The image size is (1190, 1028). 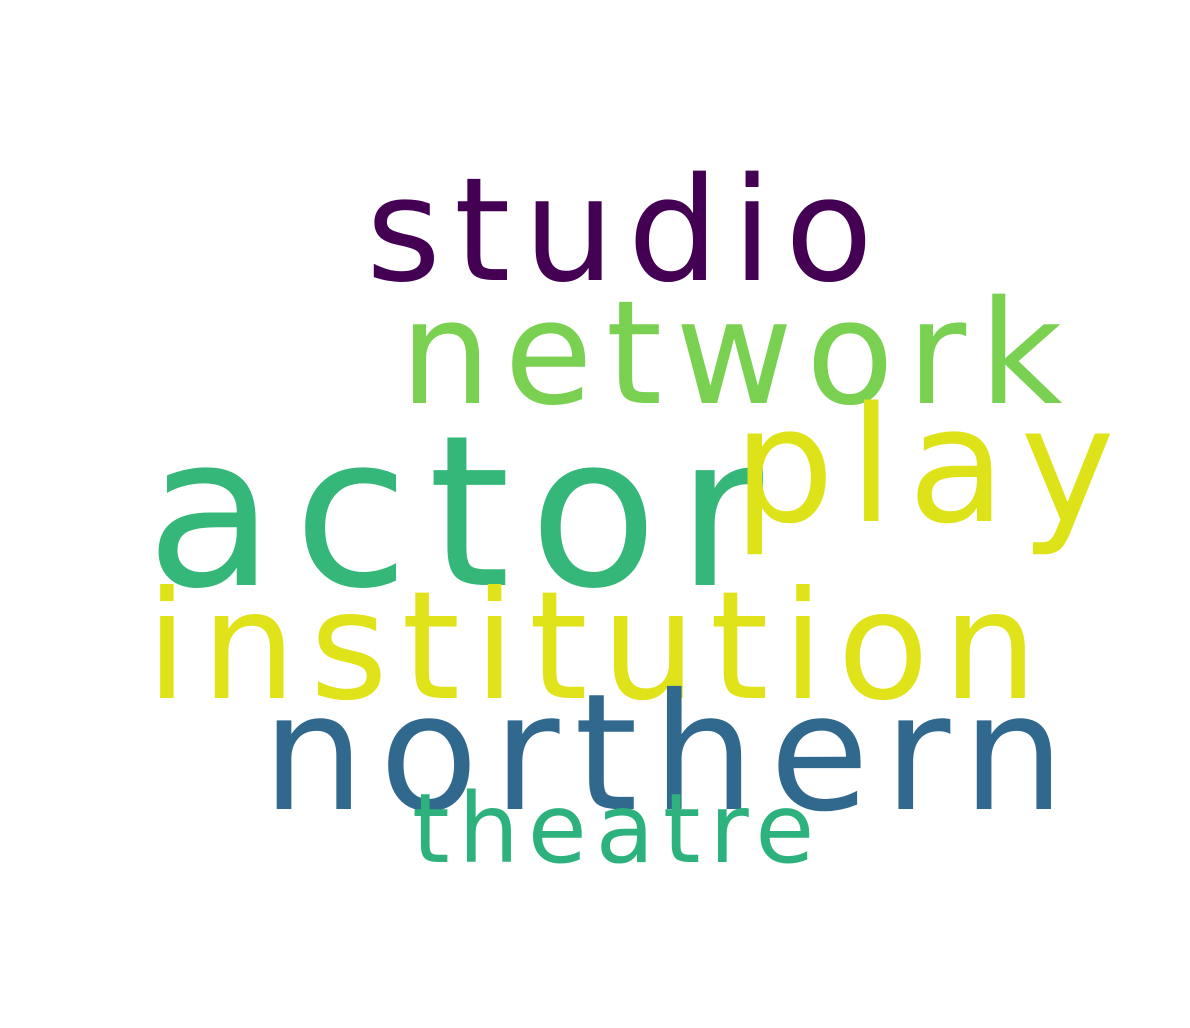 I want to click on word-network: network, so click(x=738, y=353).